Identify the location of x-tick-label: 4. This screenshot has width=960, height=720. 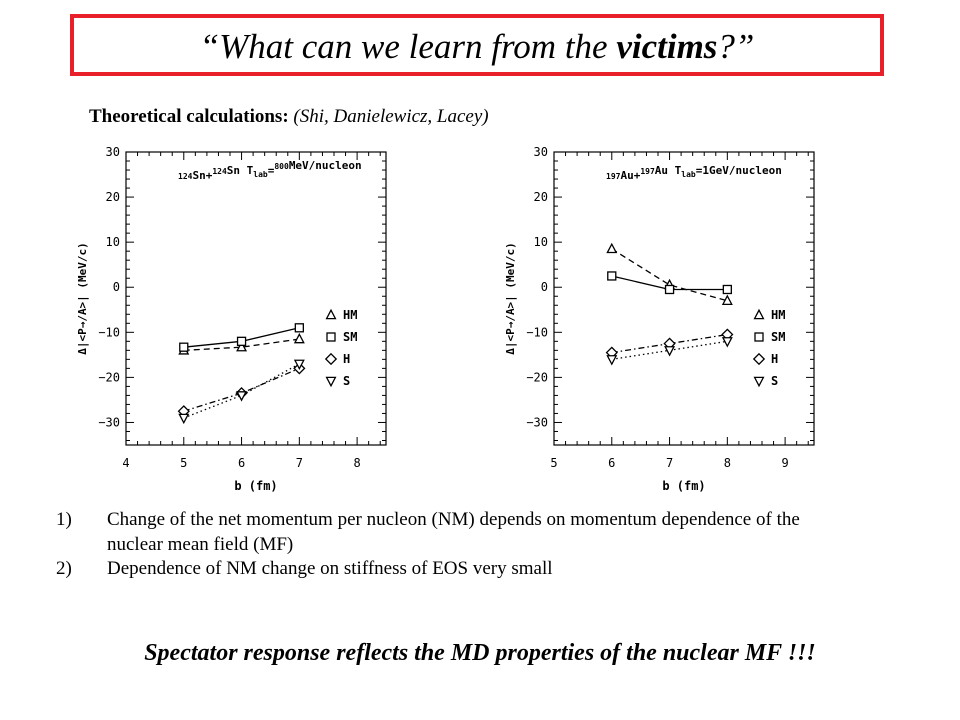
(125, 463).